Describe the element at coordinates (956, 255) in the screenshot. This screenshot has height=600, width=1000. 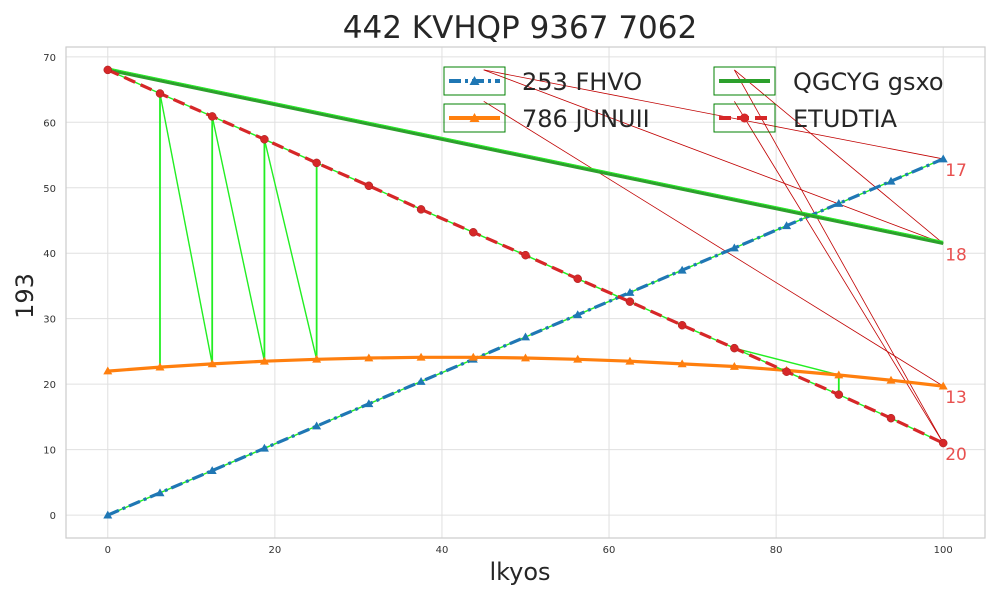
I see `series-qgcyg-gsxo-end-label: 18` at that location.